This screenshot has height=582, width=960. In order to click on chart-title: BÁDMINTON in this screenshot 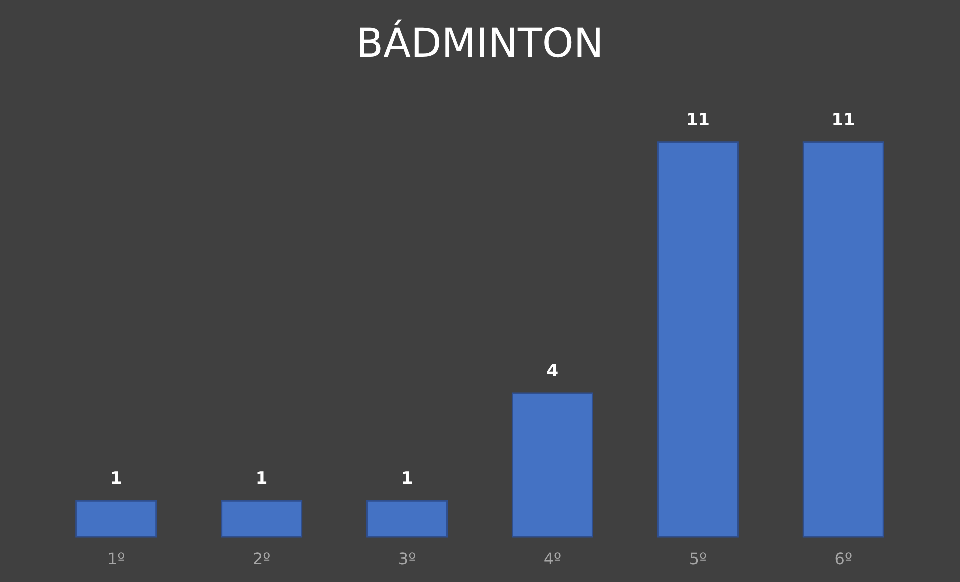, I will do `click(480, 43)`.